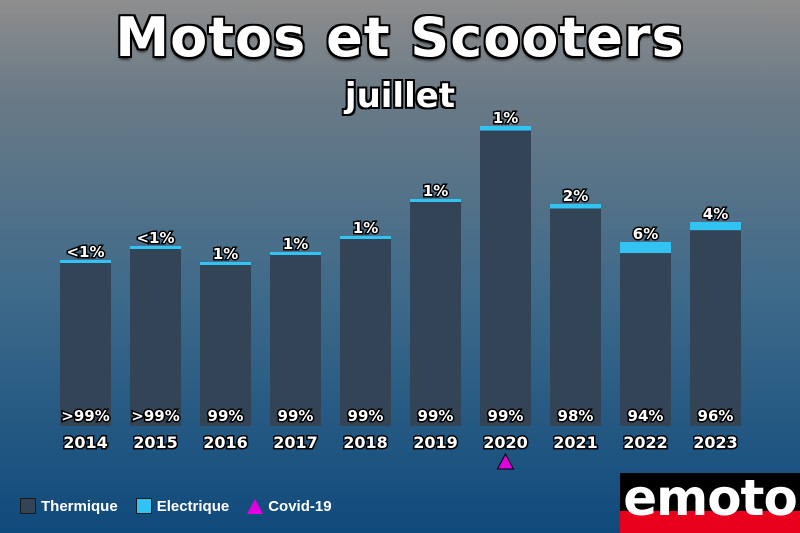  I want to click on chart-title: Motos et Scooters, so click(400, 37).